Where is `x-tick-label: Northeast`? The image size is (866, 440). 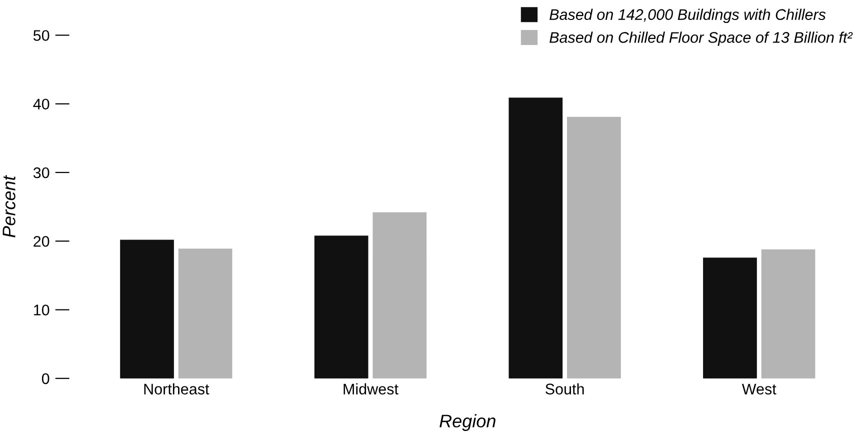 x-tick-label: Northeast is located at coordinates (177, 388).